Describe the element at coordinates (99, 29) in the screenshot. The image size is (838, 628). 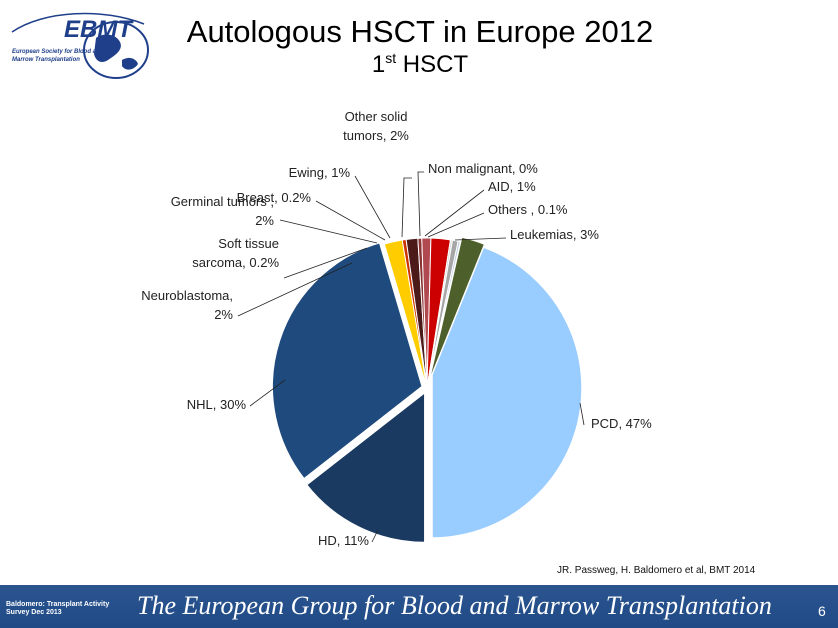
I see `logo-text: EBMT` at that location.